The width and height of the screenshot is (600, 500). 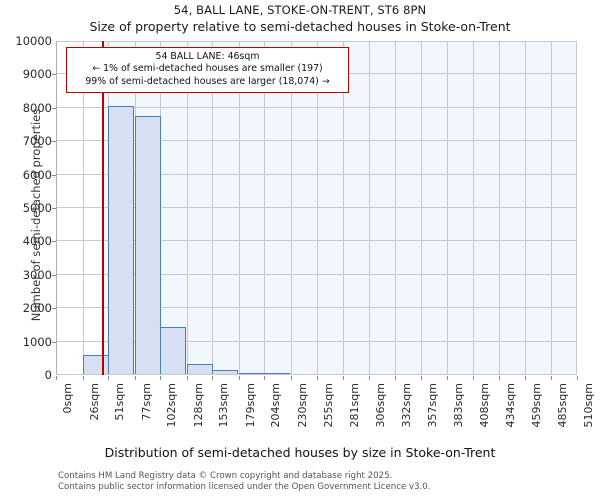 I want to click on x-axis-tick-label: 51sqm, so click(x=120, y=402).